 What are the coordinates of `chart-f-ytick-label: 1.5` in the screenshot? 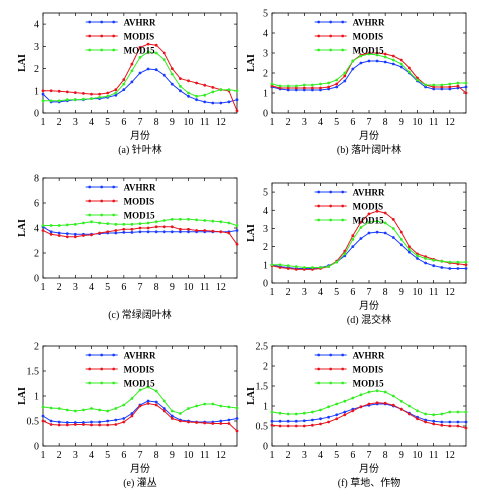 It's located at (262, 387).